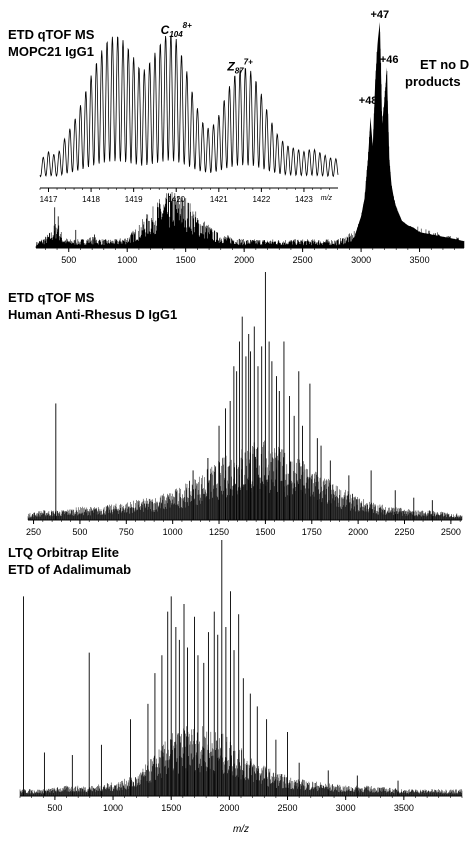 This screenshot has height=844, width=474. Describe the element at coordinates (261, 199) in the screenshot. I see `tick-label: 1422` at that location.